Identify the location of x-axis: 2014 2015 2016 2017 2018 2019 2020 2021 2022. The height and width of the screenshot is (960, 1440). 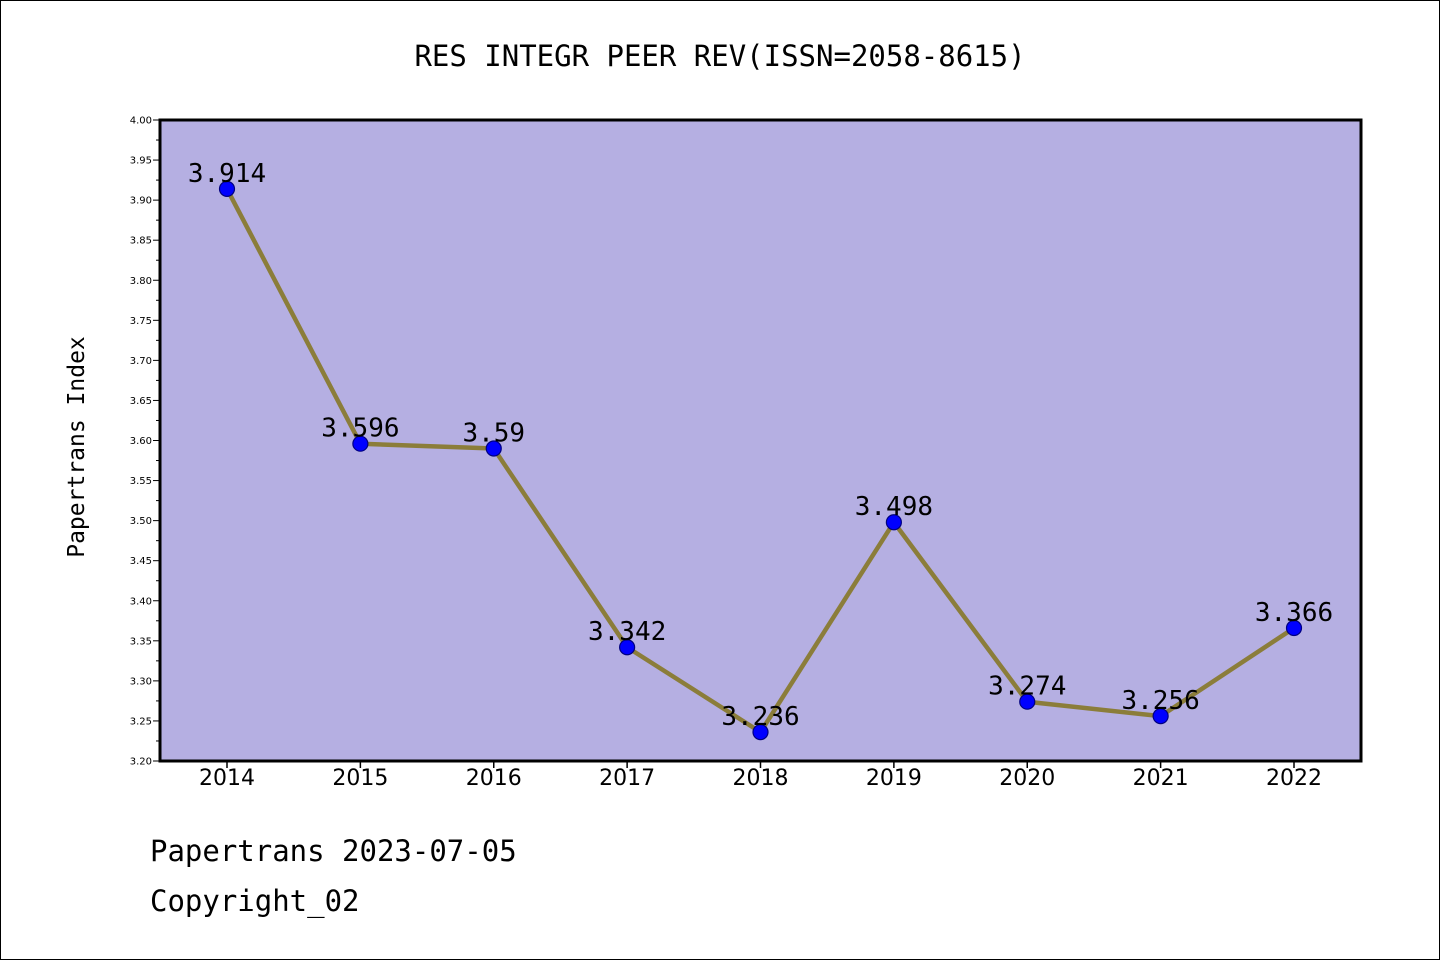
(760, 776).